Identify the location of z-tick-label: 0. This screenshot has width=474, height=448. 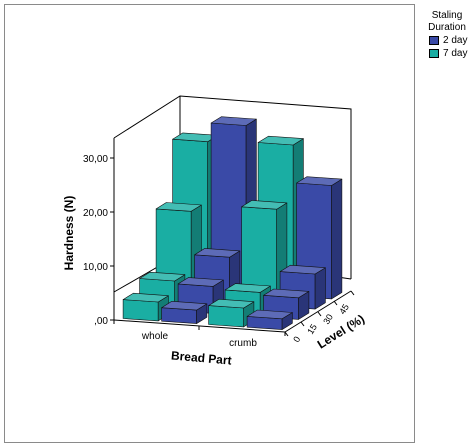
(296, 340).